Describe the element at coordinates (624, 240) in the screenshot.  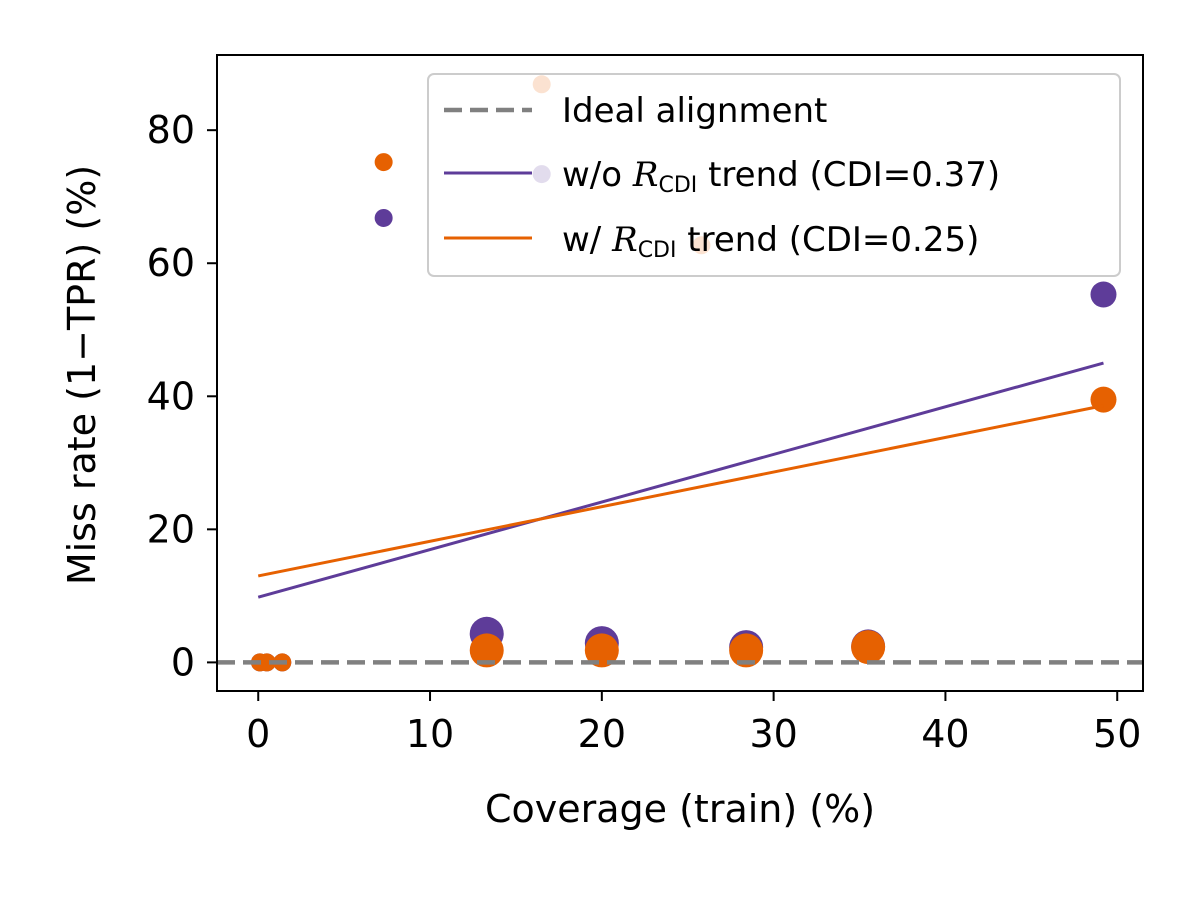
I see `legend-with-symbol: R` at that location.